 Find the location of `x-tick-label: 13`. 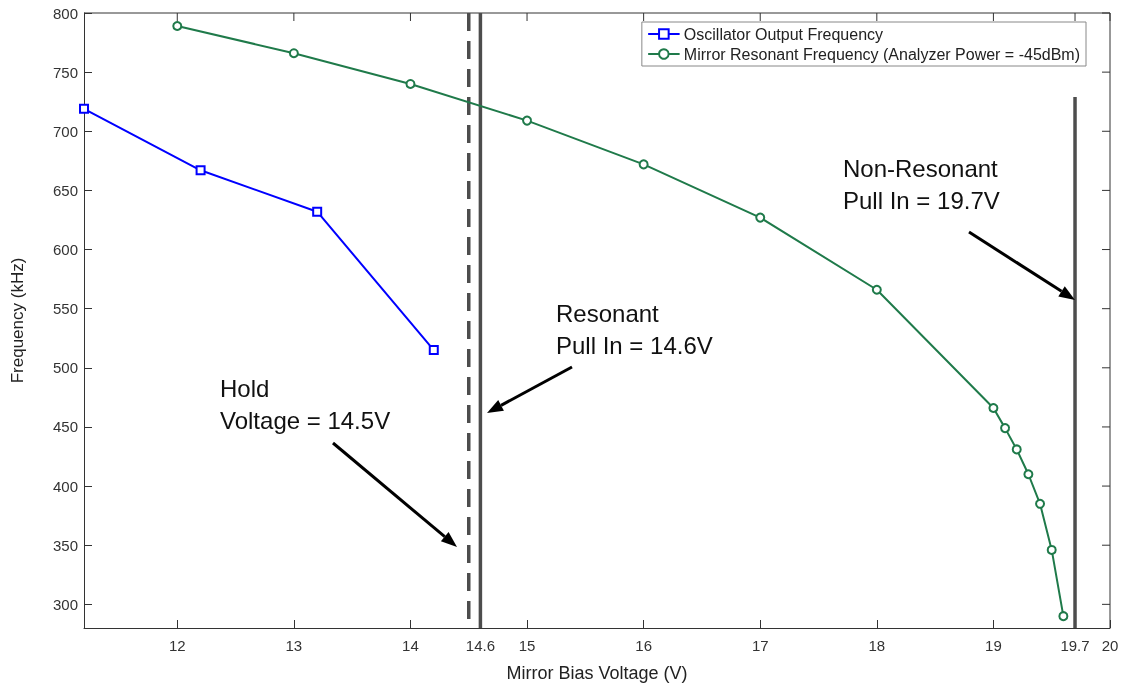

x-tick-label: 13 is located at coordinates (294, 645).